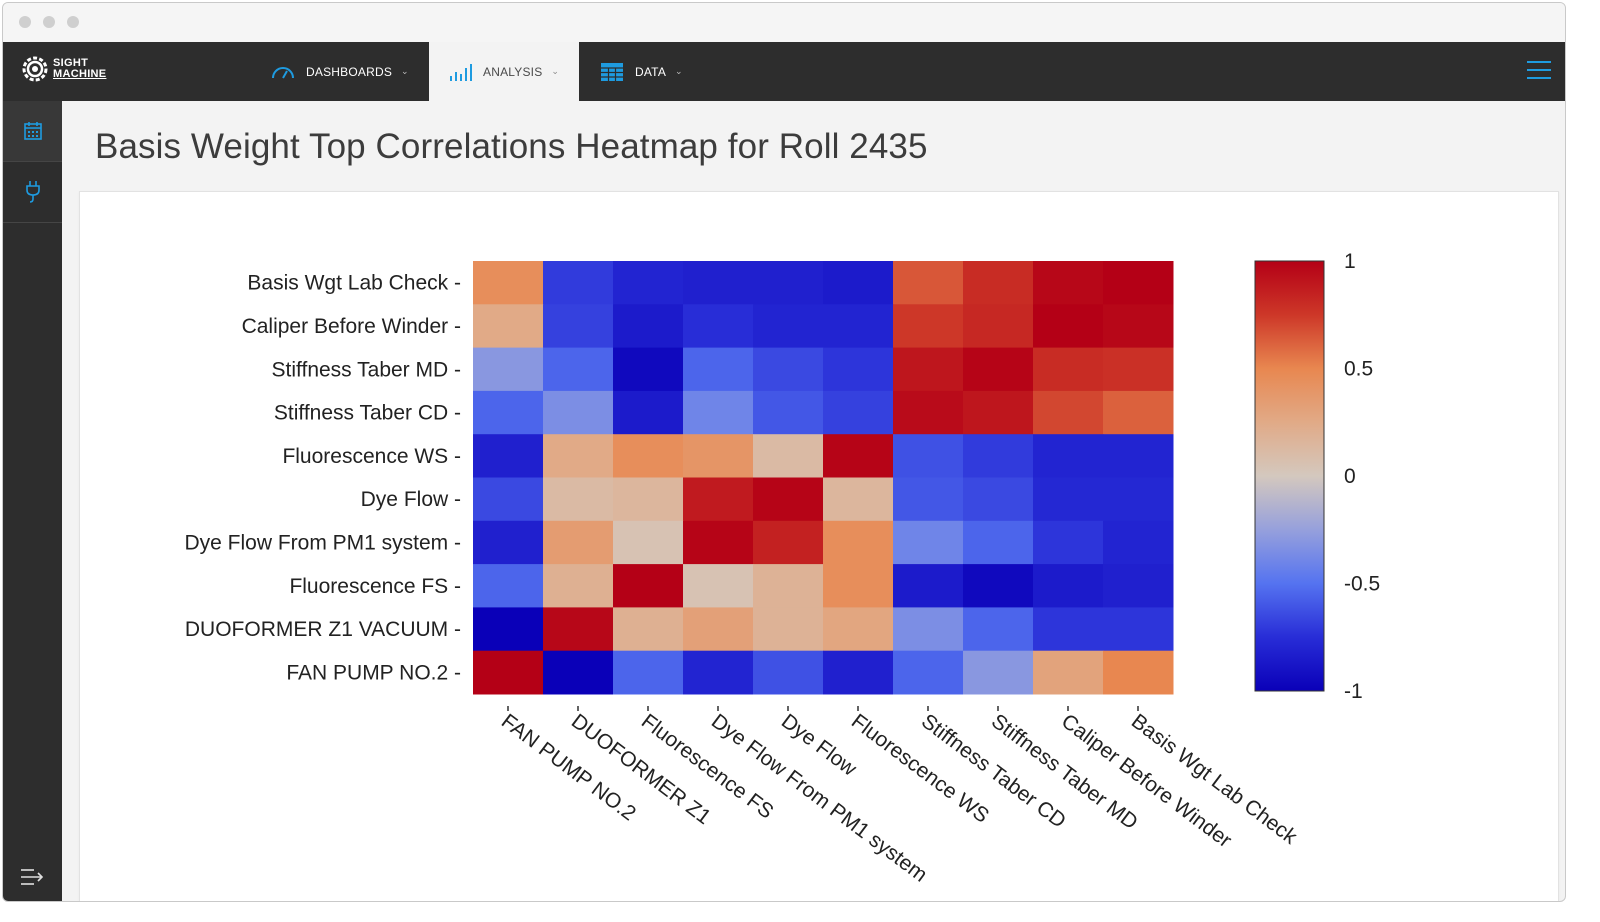 The image size is (1600, 922). What do you see at coordinates (32, 192) in the screenshot?
I see `sidebar-item-plug` at bounding box center [32, 192].